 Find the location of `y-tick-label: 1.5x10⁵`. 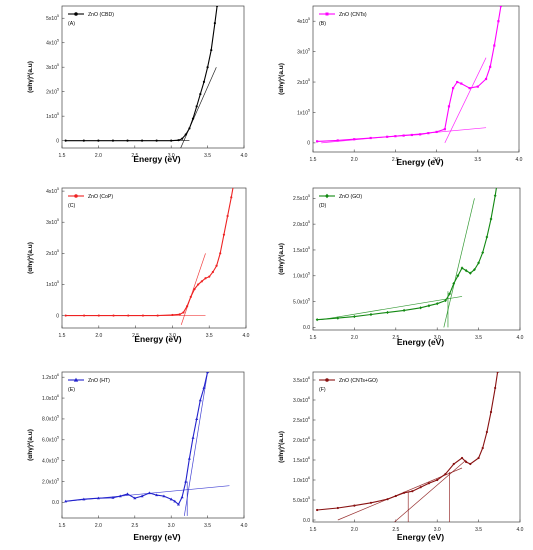

y-tick-label: 1.5x10⁵ is located at coordinates (301, 250).